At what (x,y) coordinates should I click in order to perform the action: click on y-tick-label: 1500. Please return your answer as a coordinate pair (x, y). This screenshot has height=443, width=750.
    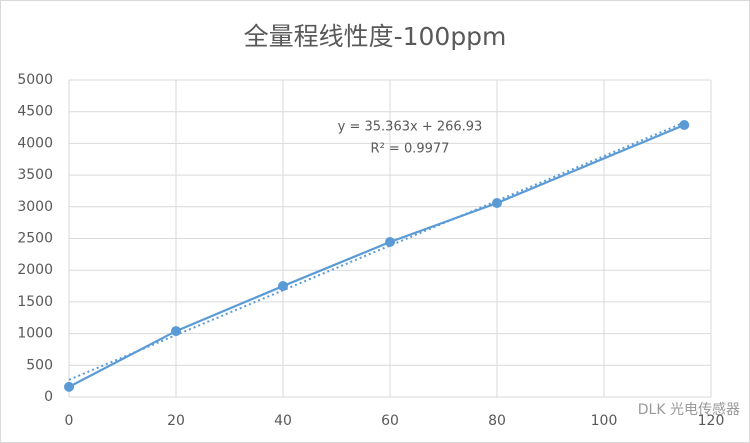
    Looking at the image, I should click on (35, 302).